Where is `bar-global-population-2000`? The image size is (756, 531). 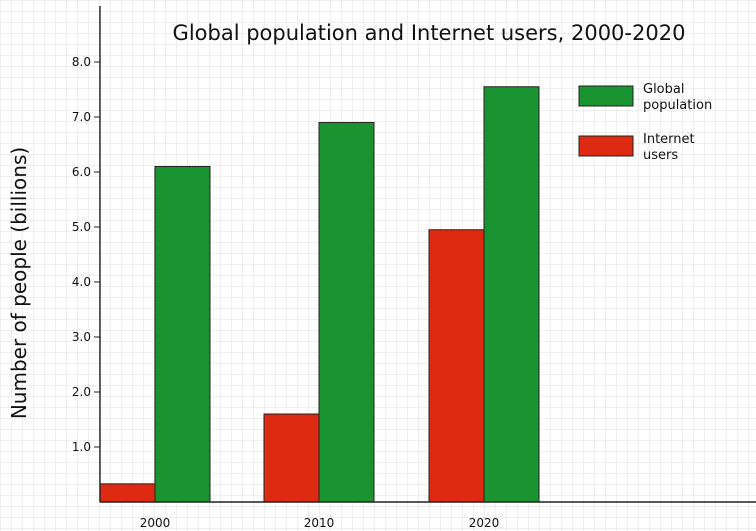 bar-global-population-2000 is located at coordinates (182, 334).